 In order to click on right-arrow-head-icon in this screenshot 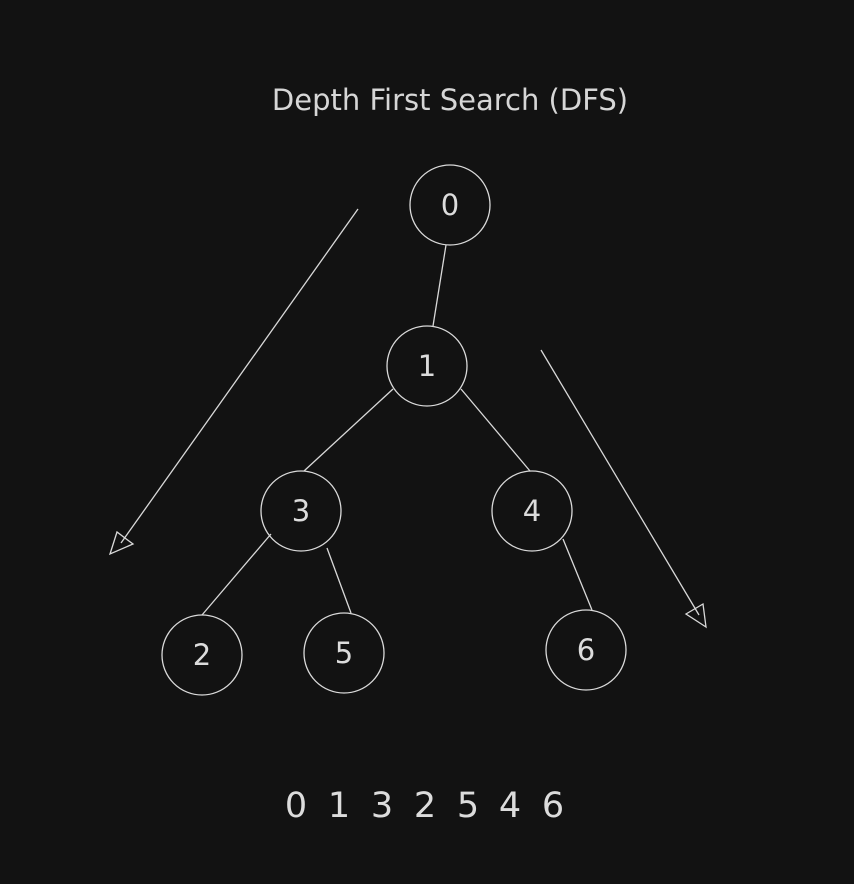, I will do `click(695, 615)`.